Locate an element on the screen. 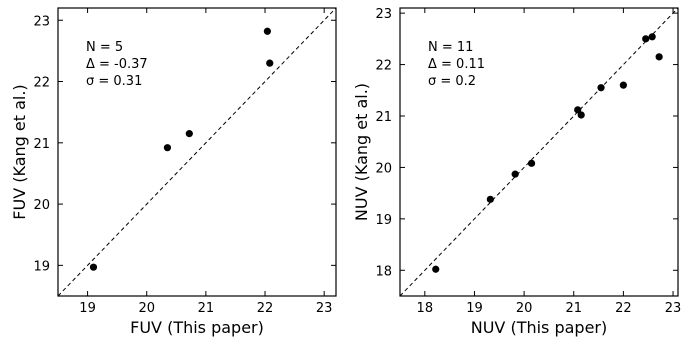 Image resolution: width=696 pixels, height=338 pixels. panel-2-y-tick-label: 18 is located at coordinates (383, 271).